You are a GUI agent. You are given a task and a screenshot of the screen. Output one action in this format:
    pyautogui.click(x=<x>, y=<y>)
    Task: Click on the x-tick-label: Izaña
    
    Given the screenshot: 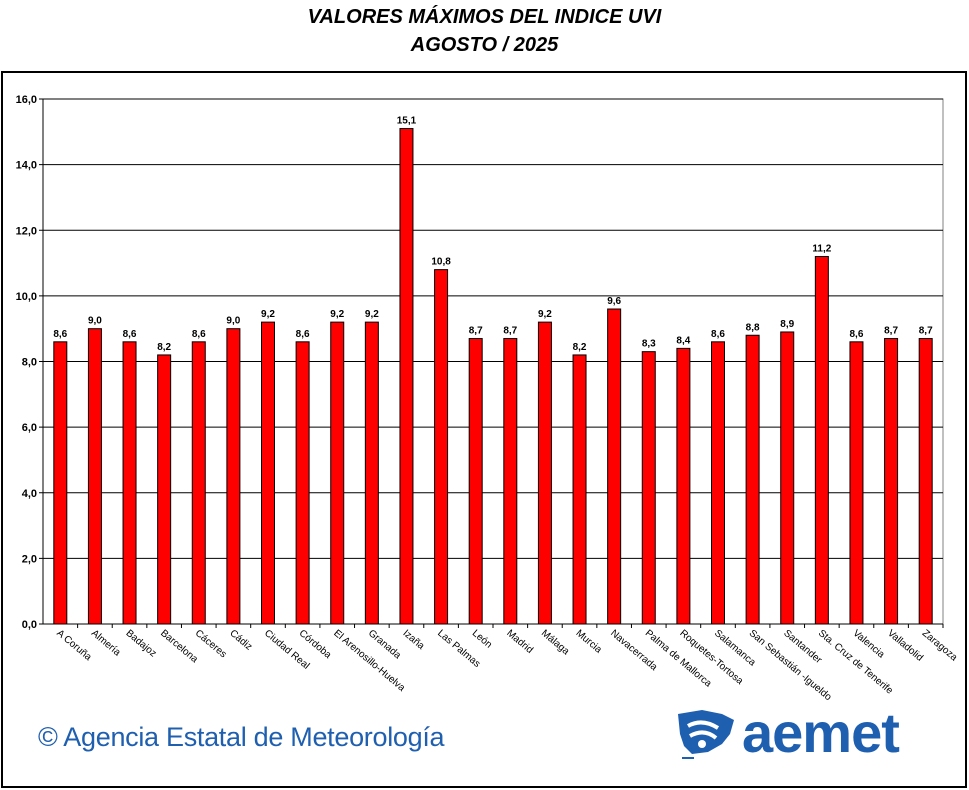 What is the action you would take?
    pyautogui.click(x=414, y=640)
    